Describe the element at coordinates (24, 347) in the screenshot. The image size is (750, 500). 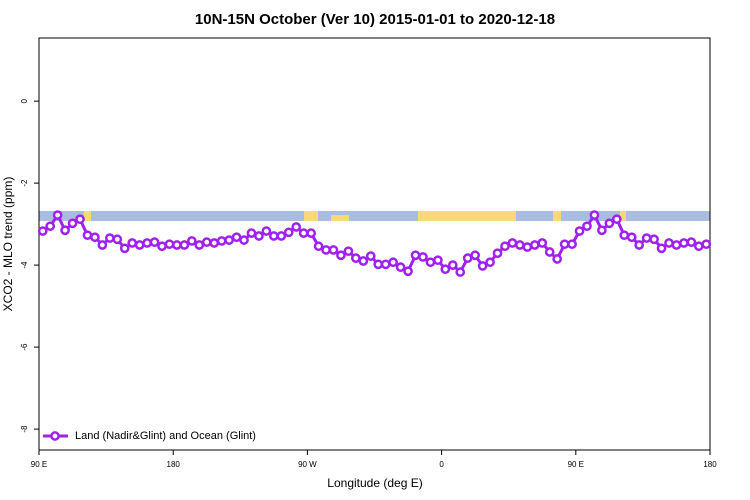
I see `y-tick-label: -6` at that location.